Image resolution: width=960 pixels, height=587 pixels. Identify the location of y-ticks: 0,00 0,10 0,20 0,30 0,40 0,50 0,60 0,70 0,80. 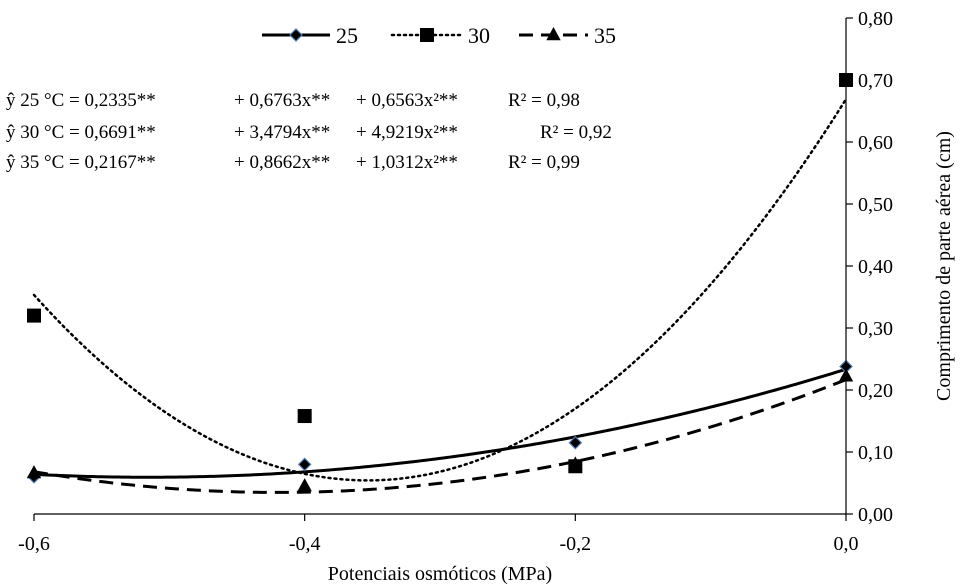
(869, 267).